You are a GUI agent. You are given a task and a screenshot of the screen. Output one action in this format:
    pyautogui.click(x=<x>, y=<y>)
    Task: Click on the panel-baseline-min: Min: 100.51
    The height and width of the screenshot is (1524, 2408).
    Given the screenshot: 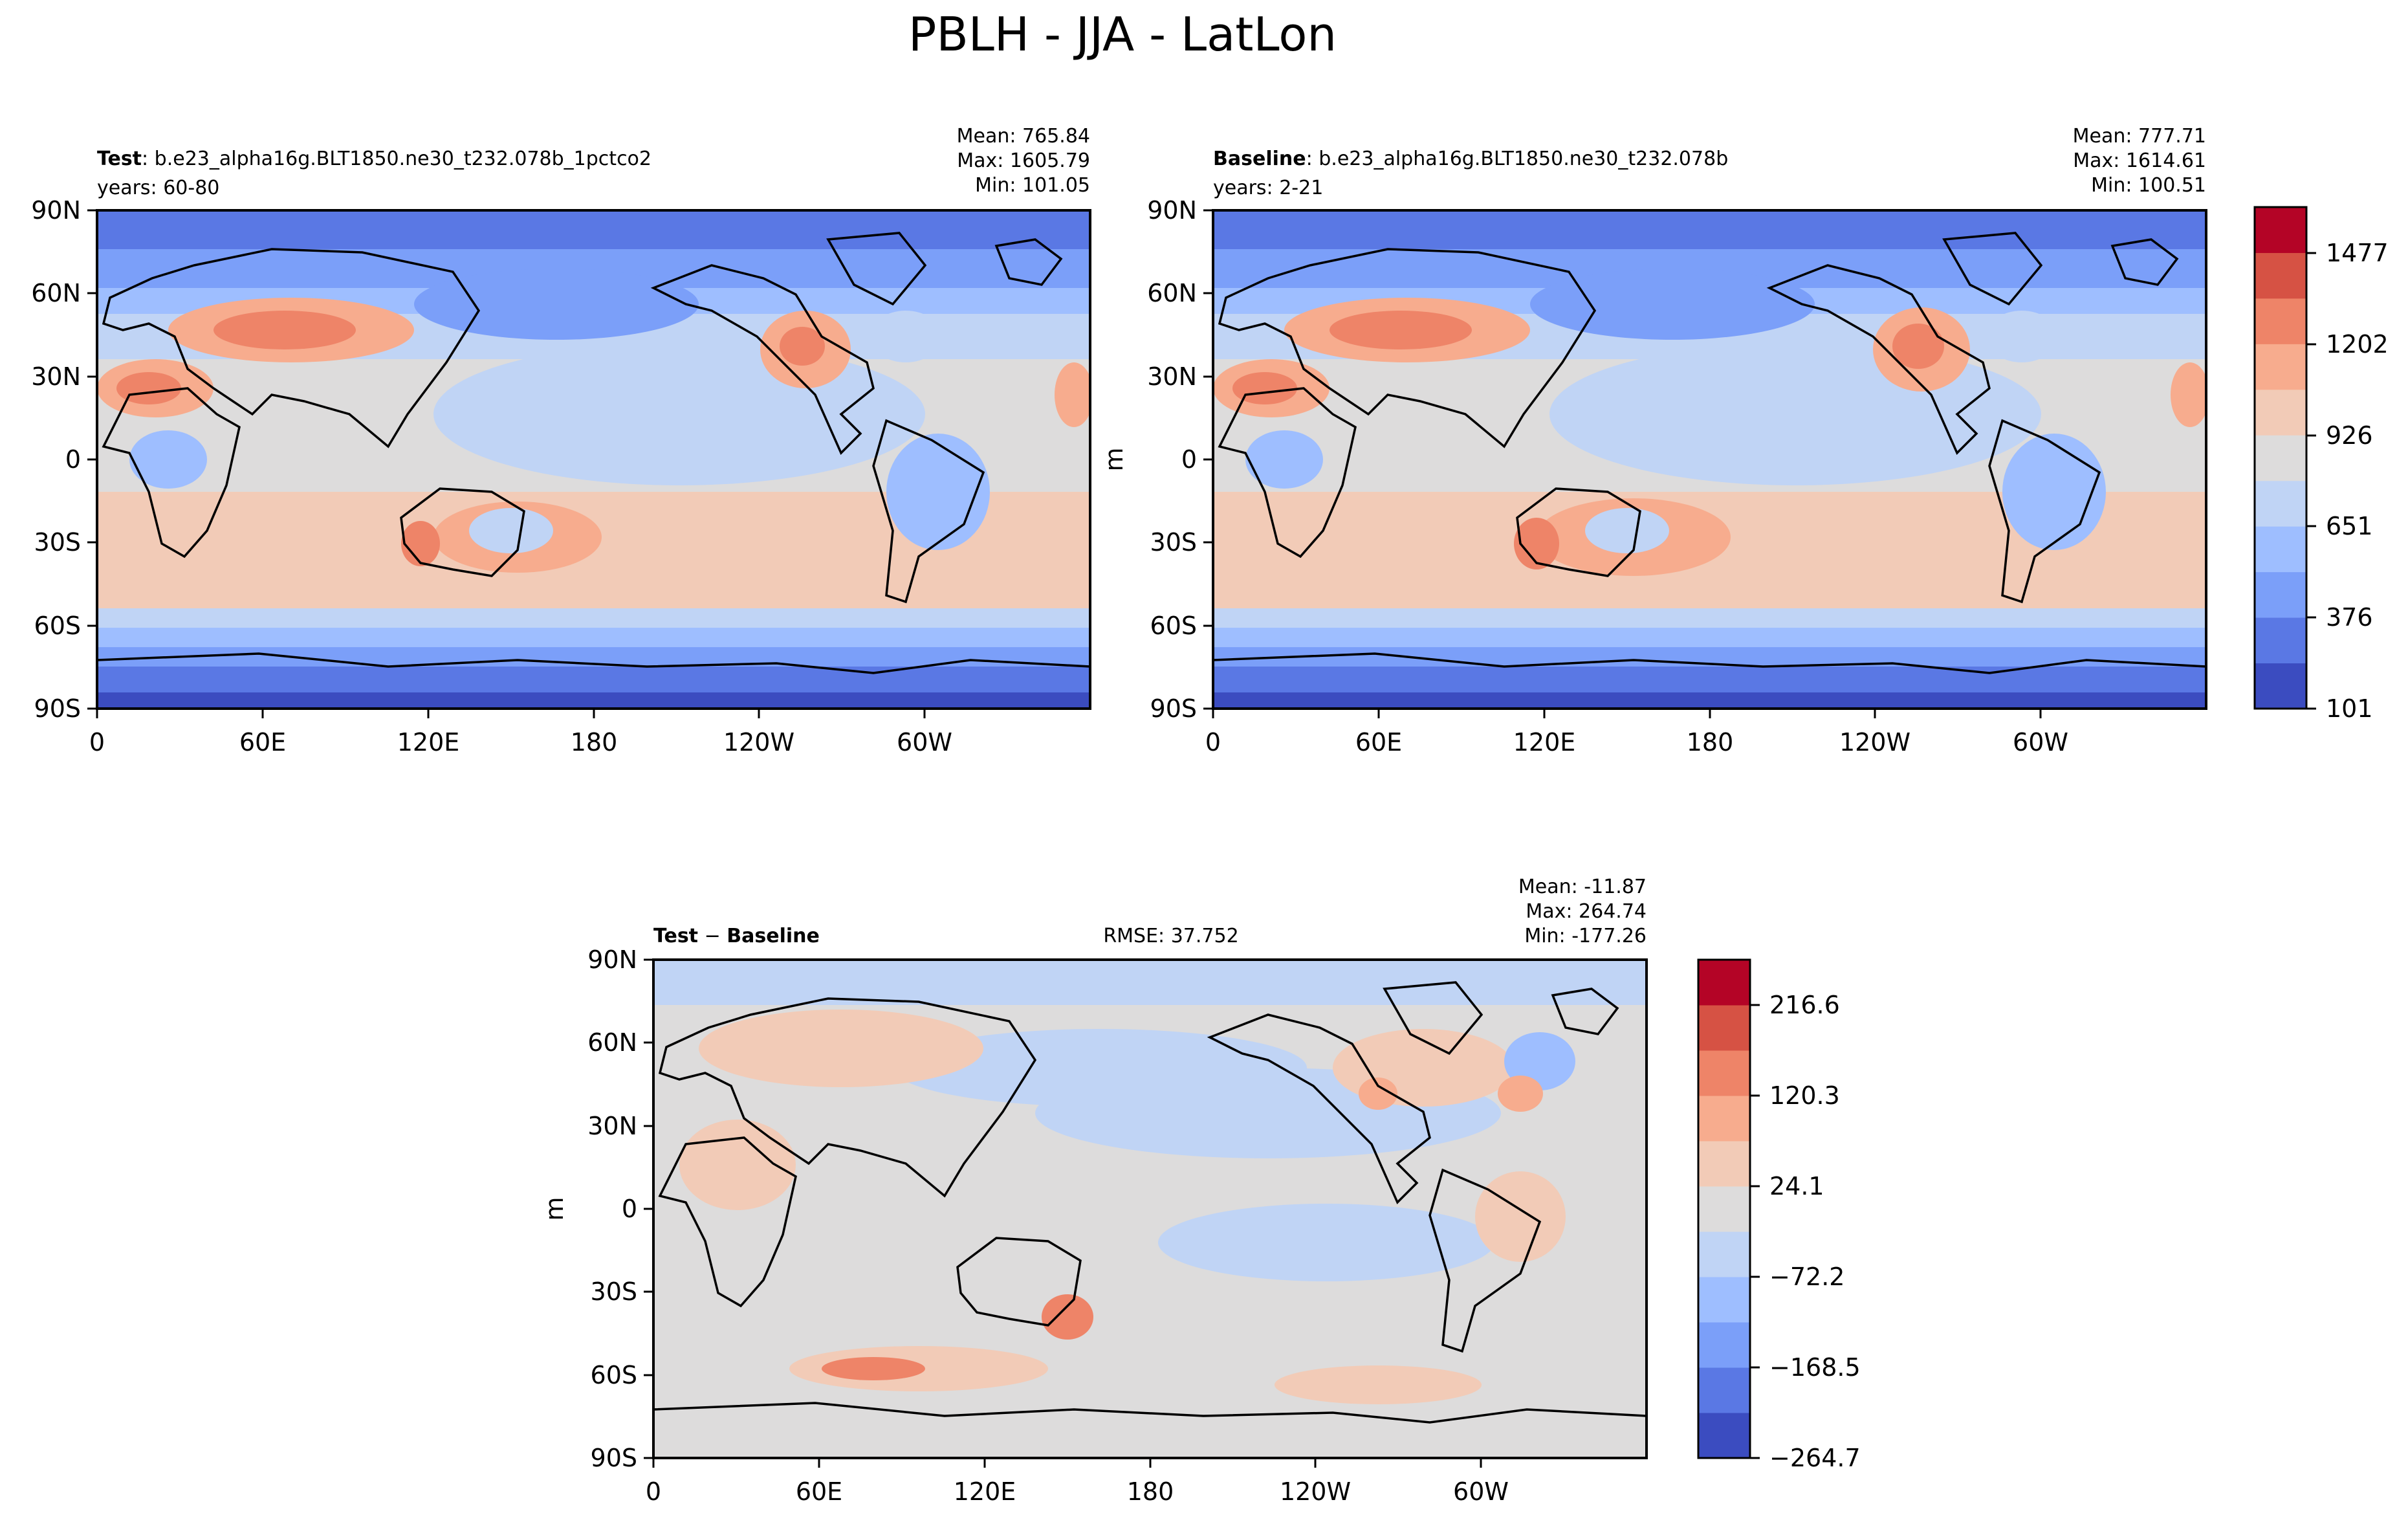 What is the action you would take?
    pyautogui.click(x=2149, y=185)
    